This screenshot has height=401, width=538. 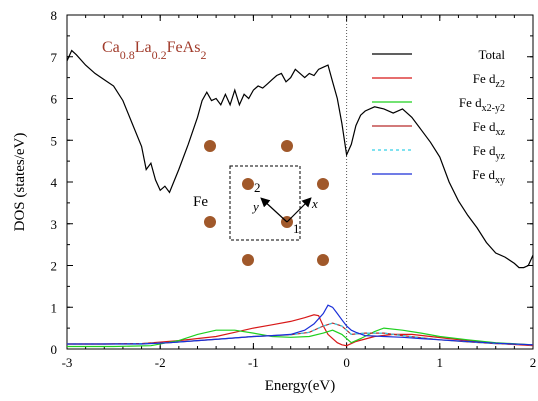 I want to click on y-tick-label: 1, so click(x=54, y=307).